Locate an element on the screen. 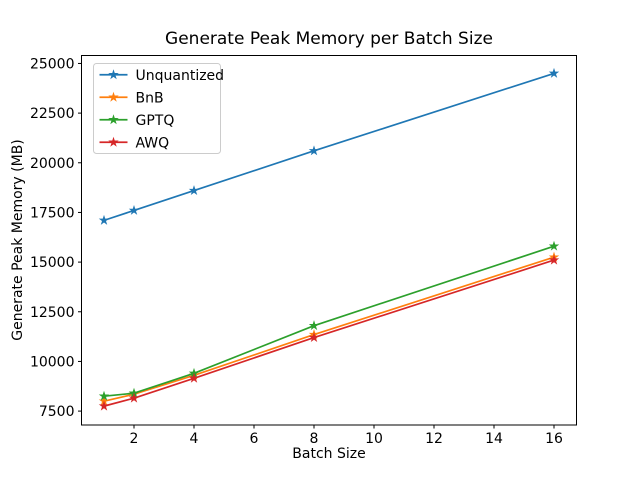 The width and height of the screenshot is (640, 480). x-tick-label: 4 is located at coordinates (194, 439).